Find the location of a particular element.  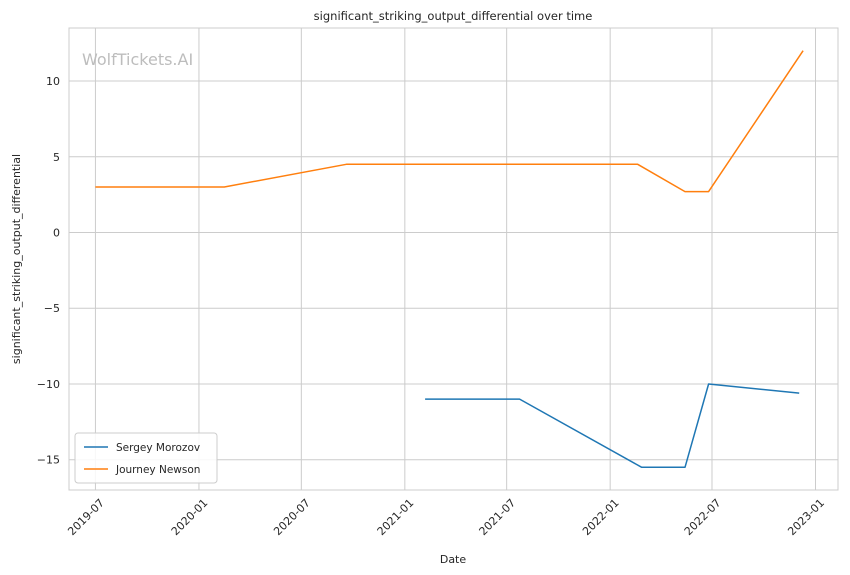

legend: Sergey Morozov Journey Newson is located at coordinates (146, 458).